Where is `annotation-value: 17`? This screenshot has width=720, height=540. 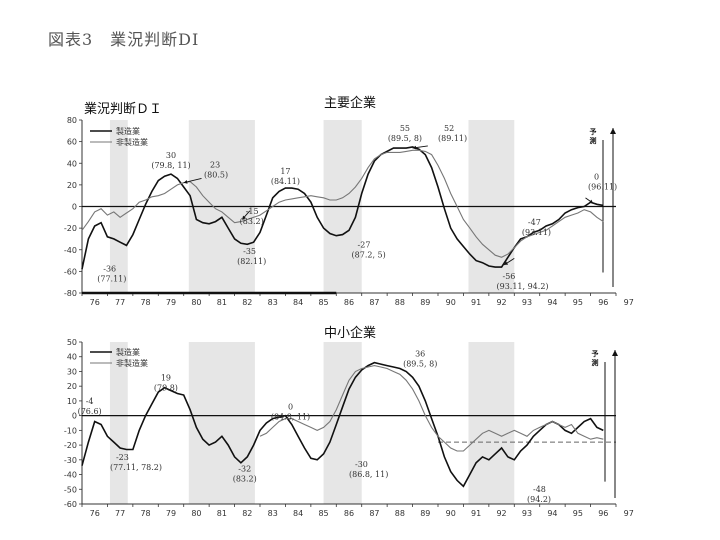 annotation-value: 17 is located at coordinates (285, 171).